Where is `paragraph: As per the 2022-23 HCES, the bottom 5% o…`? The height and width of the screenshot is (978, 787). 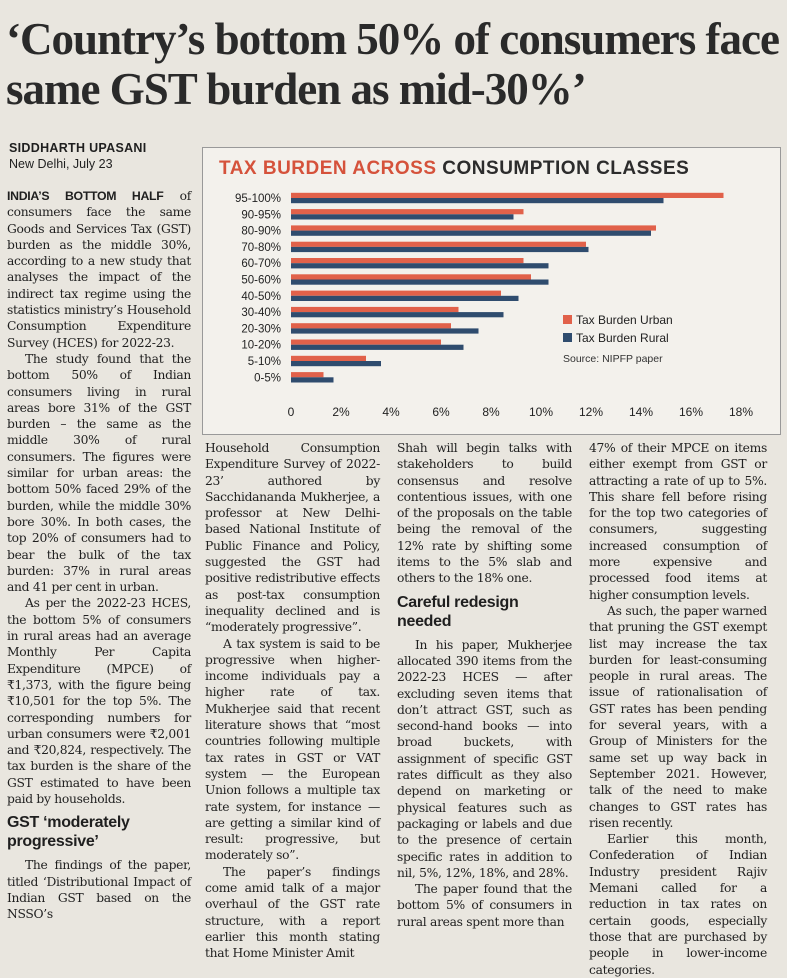 paragraph: As per the 2022-23 HCES, the bottom 5% o… is located at coordinates (99, 701).